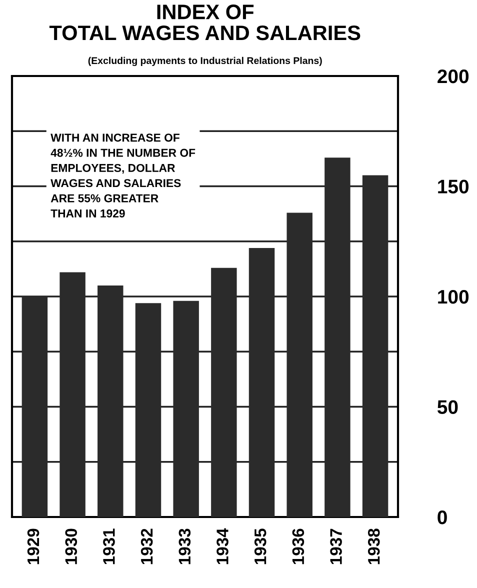 This screenshot has height=588, width=477. What do you see at coordinates (184, 546) in the screenshot?
I see `x-tick-label: 1933` at bounding box center [184, 546].